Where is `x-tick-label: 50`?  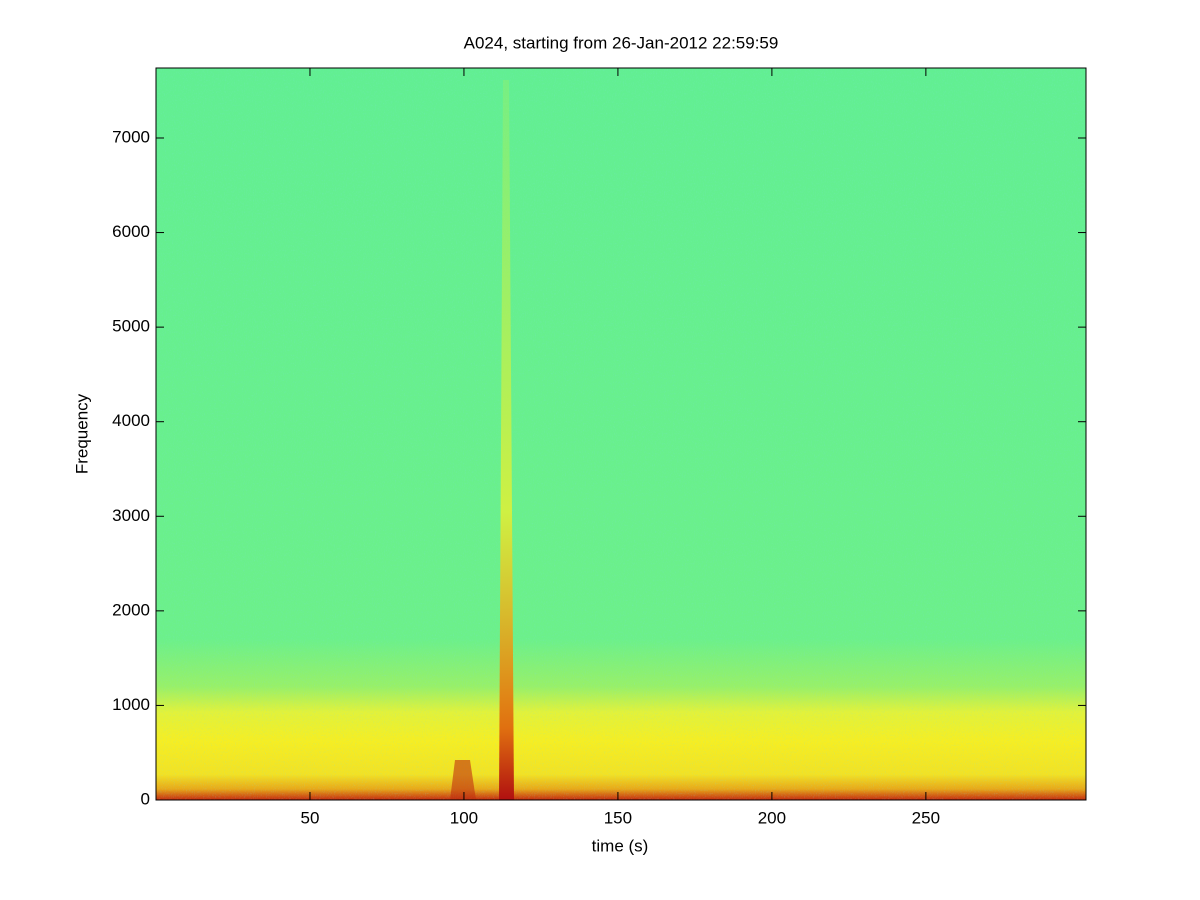
x-tick-label: 50 is located at coordinates (310, 817).